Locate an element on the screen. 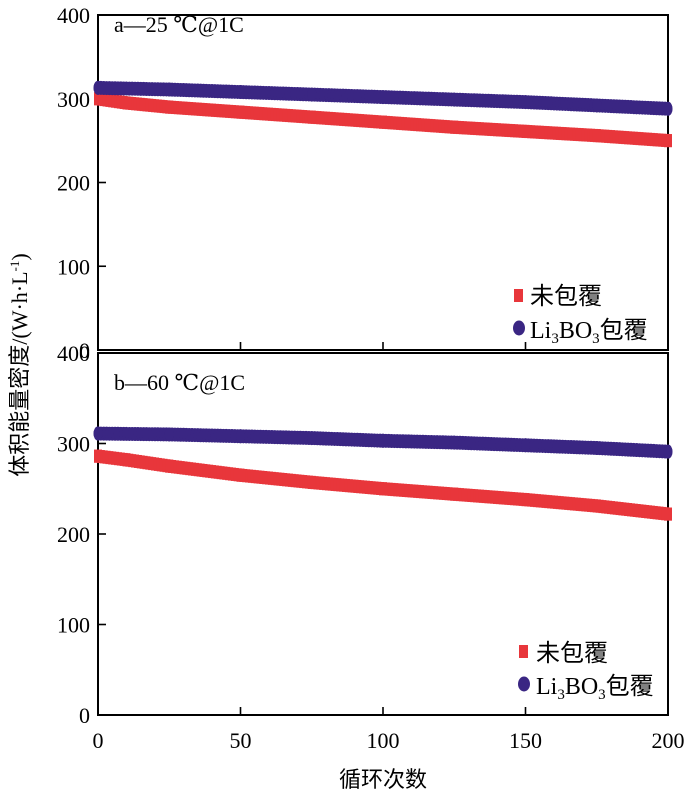  y-axis-label: 体积能量密度/(W·h·L-1) is located at coordinates (19, 364).